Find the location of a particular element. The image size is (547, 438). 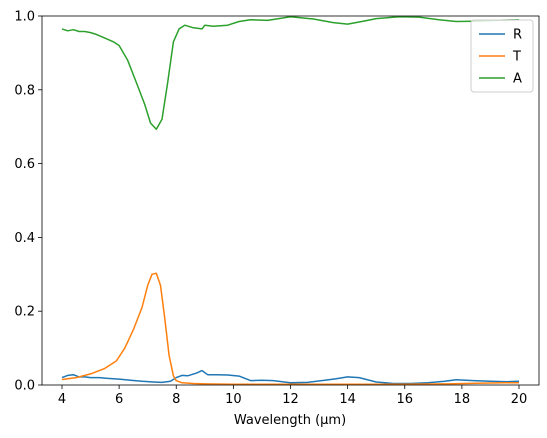

legend-label-a: A is located at coordinates (517, 79).